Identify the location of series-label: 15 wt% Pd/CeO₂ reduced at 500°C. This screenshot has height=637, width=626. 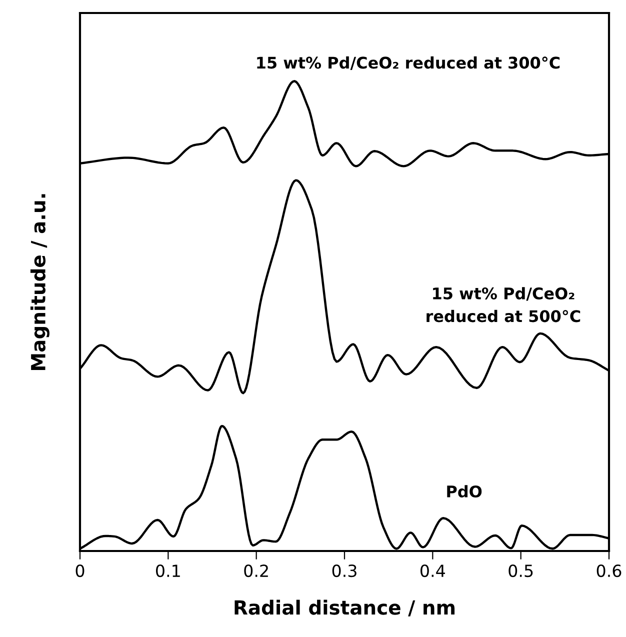
(503, 304).